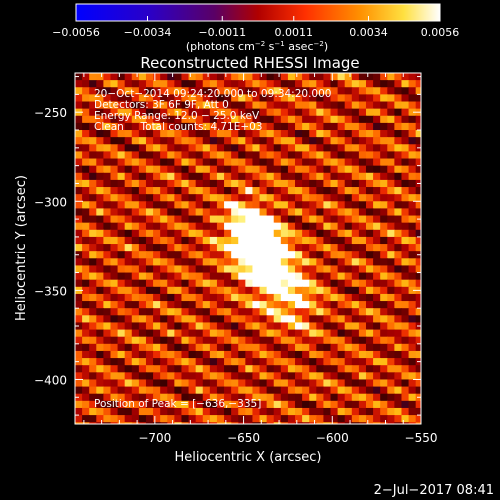 The image size is (500, 500). What do you see at coordinates (440, 32) in the screenshot?
I see `colorbar-tick-label: 0.0056` at bounding box center [440, 32].